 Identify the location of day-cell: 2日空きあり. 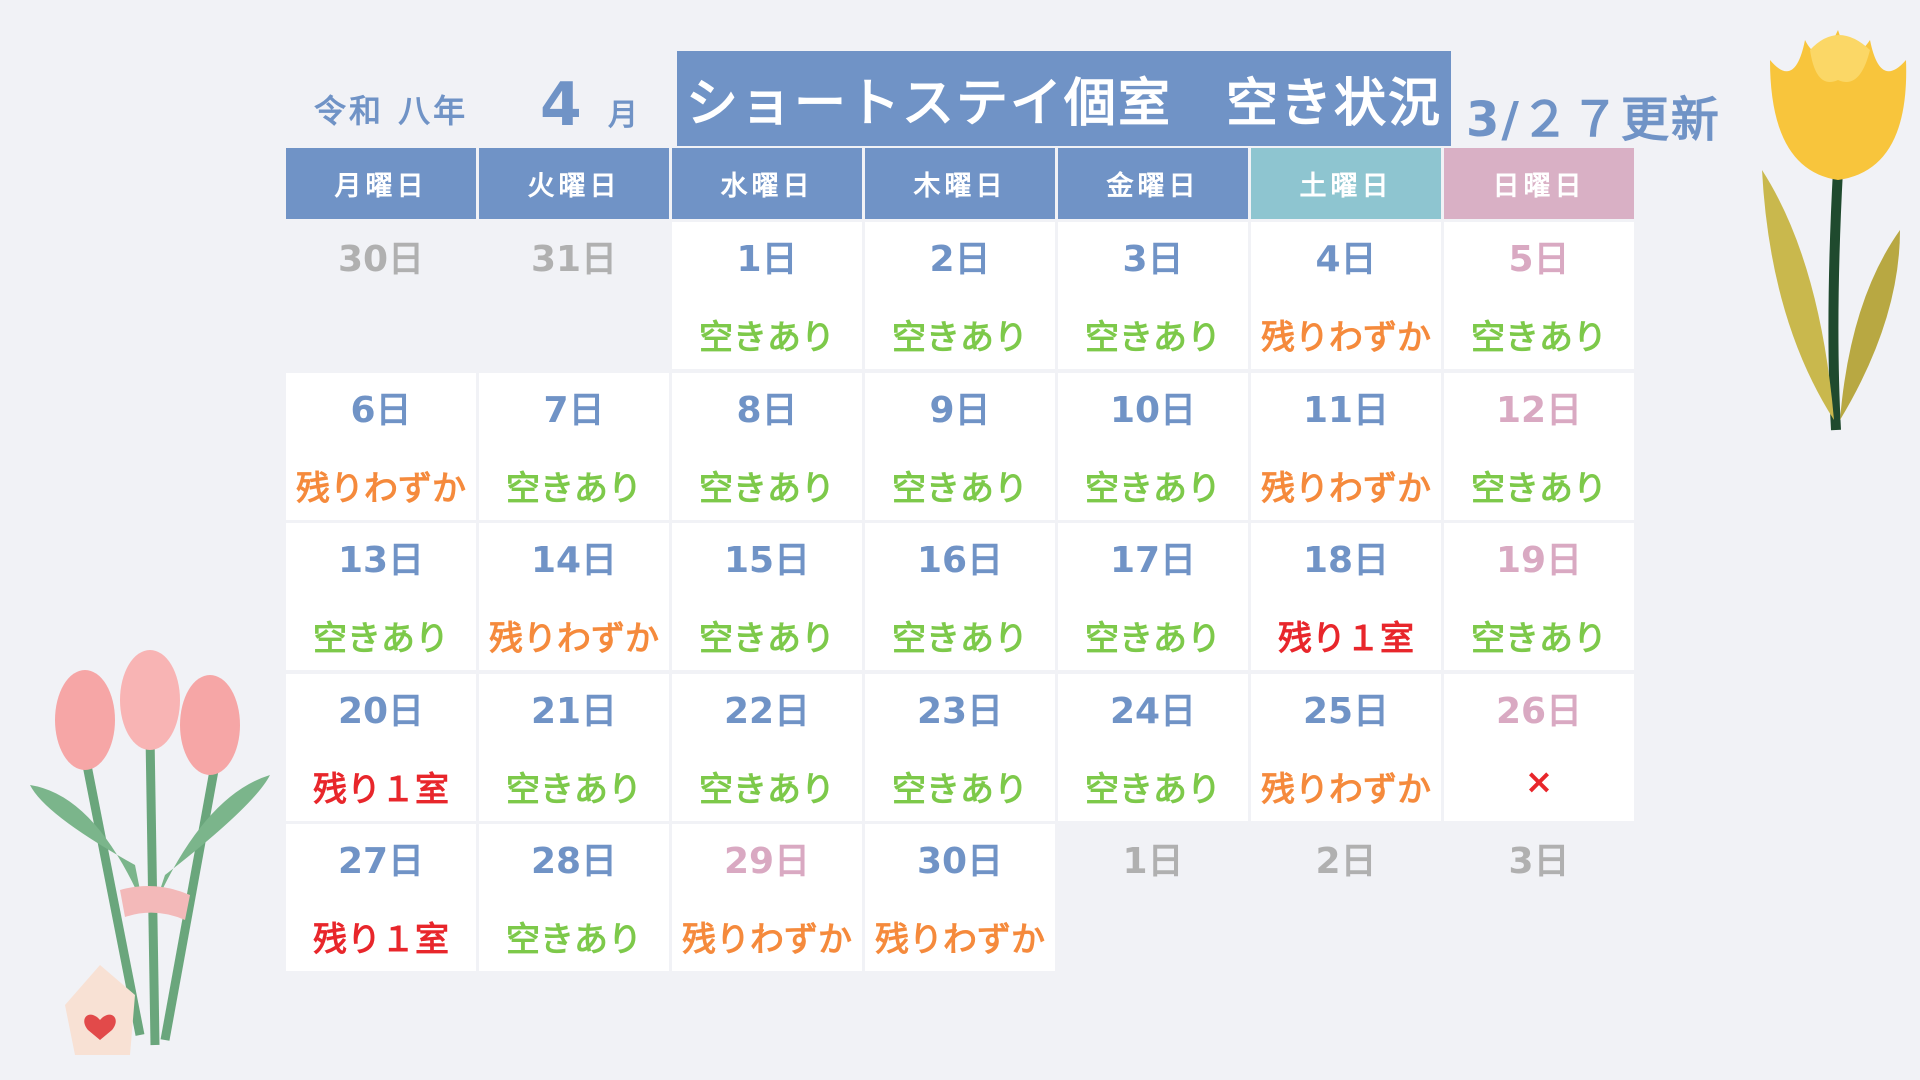
(960, 295).